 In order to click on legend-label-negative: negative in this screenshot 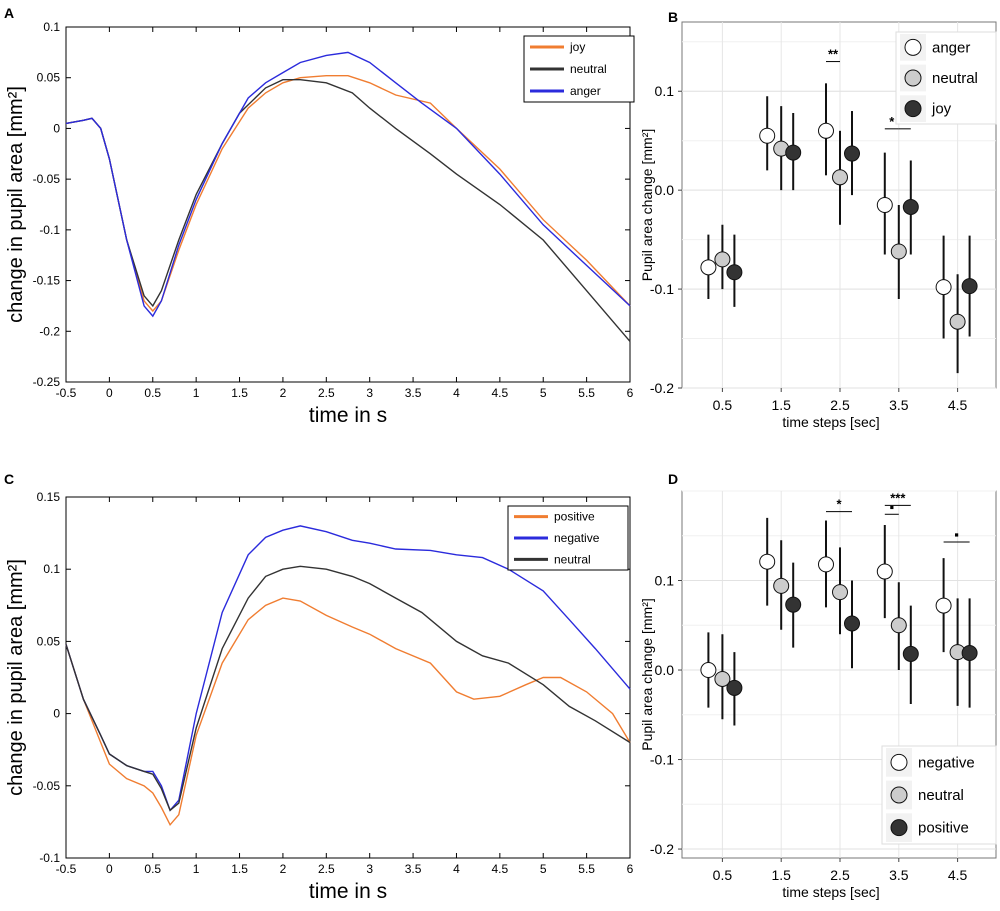, I will do `click(577, 538)`.